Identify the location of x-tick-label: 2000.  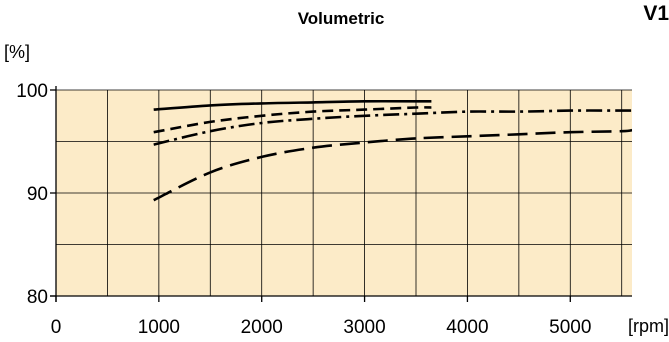
(262, 327).